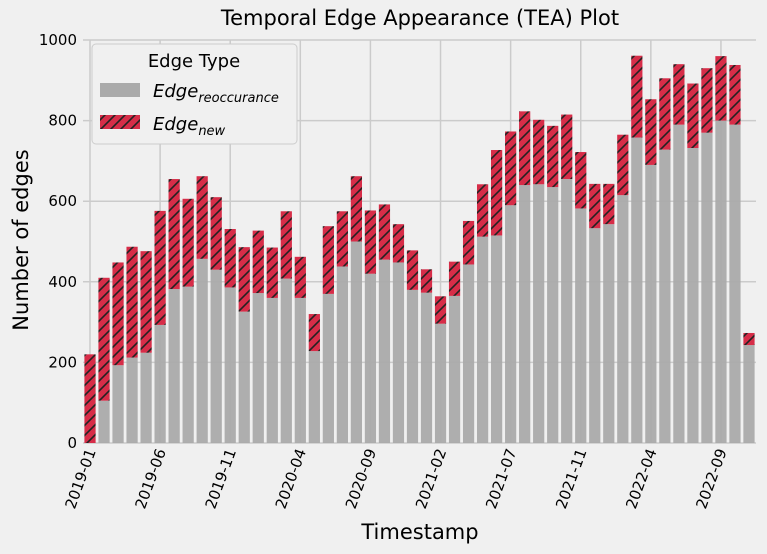  I want to click on y-tick-label: 1000, so click(58, 40).